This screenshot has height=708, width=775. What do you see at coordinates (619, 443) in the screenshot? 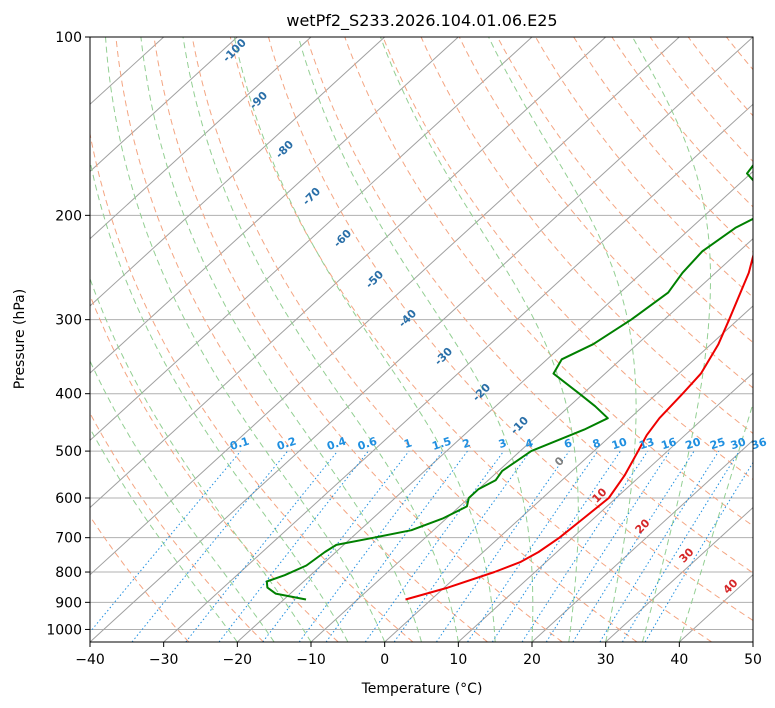
I see `mixing-ratio-label: 10` at bounding box center [619, 443].